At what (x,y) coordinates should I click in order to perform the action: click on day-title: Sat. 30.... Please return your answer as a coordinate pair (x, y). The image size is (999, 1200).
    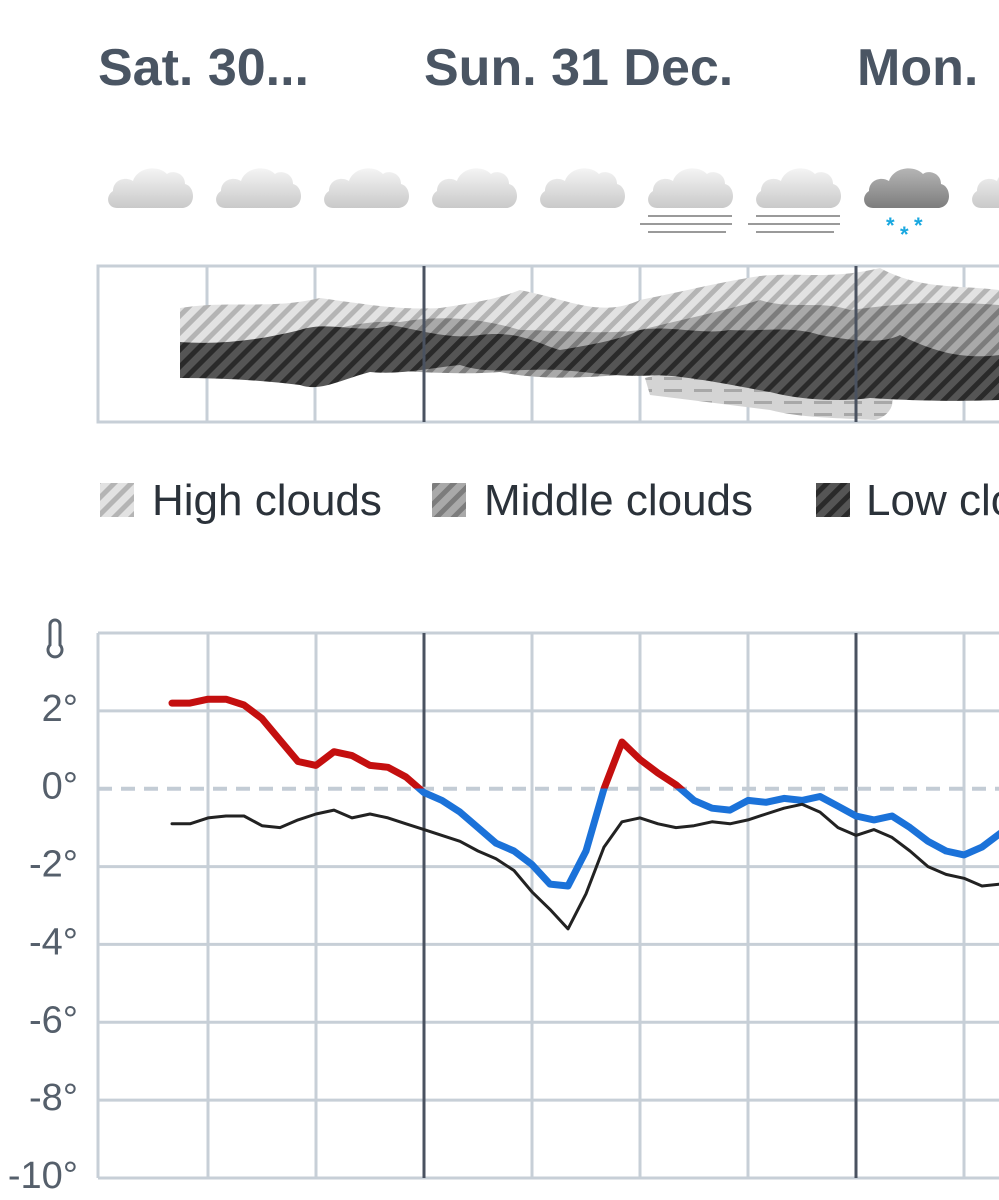
    Looking at the image, I should click on (203, 68).